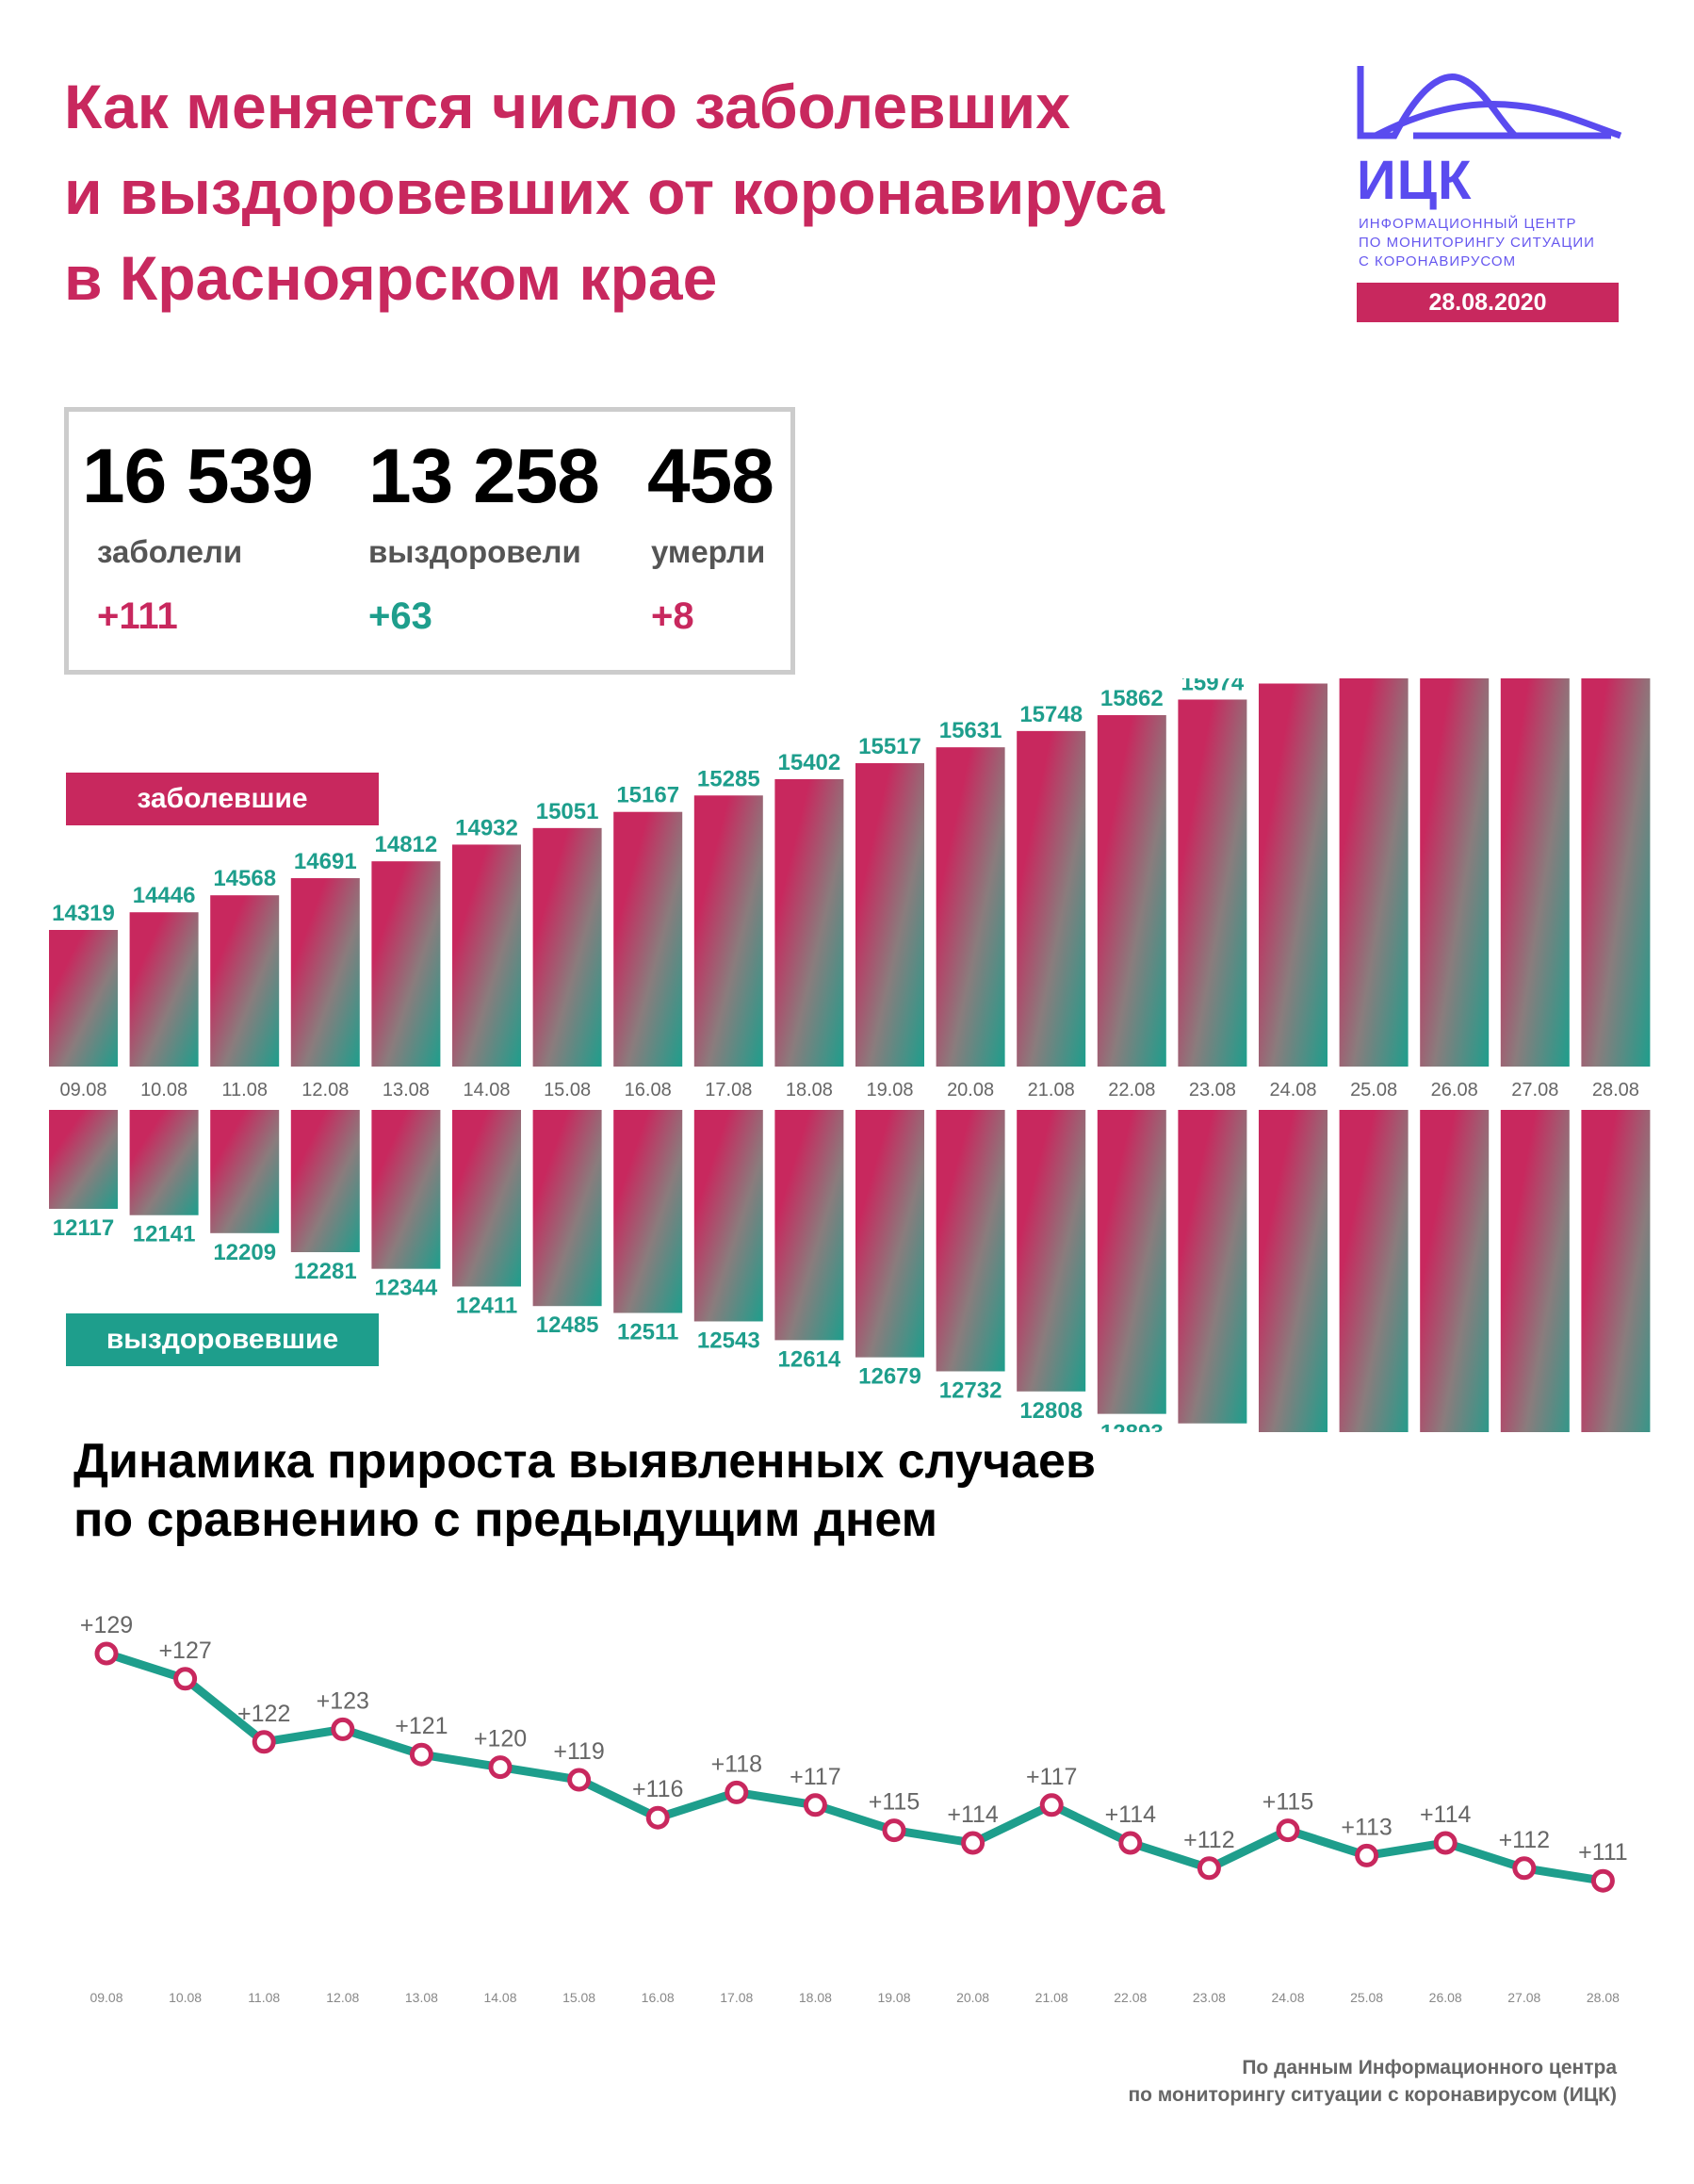 The height and width of the screenshot is (2184, 1694). I want to click on recovered-bar-26.08, so click(1455, 1271).